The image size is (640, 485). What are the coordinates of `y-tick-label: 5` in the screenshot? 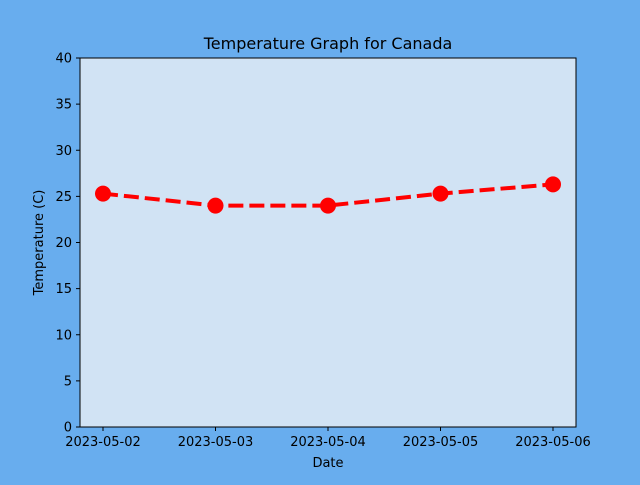 It's located at (68, 381).